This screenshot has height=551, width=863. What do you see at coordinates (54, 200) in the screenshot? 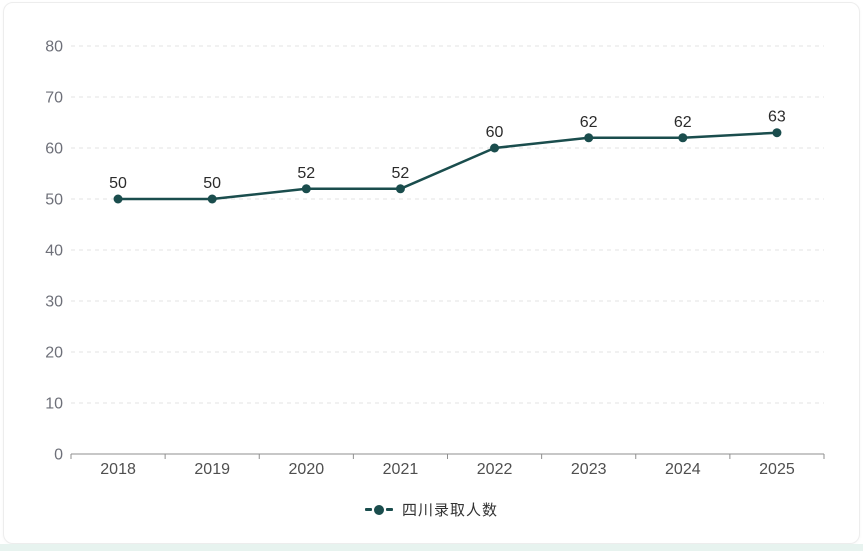
I see `y-axis-label: 50` at bounding box center [54, 200].